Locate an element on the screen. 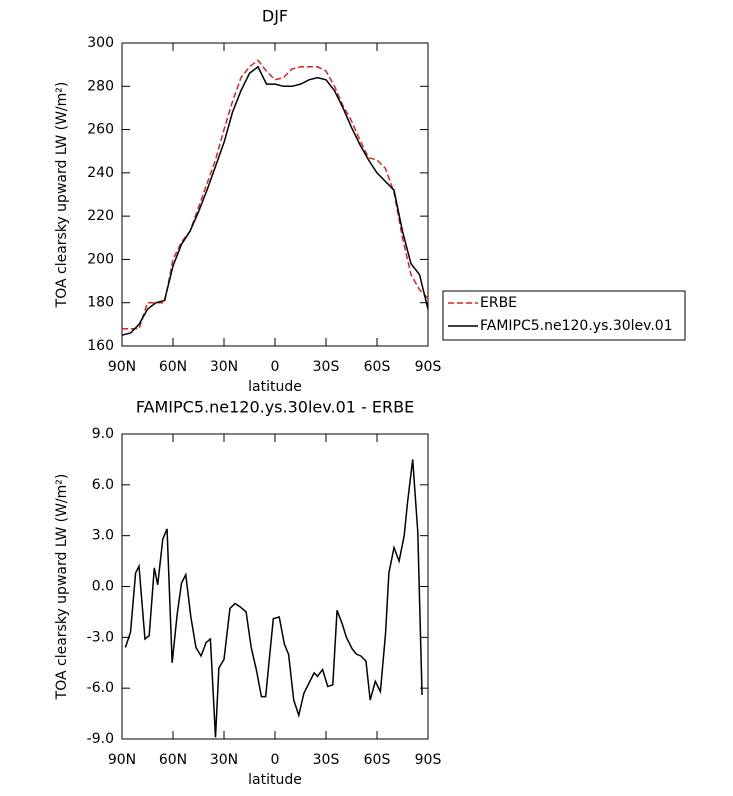 The width and height of the screenshot is (733, 796). y-tick-label: 240 is located at coordinates (100, 173).